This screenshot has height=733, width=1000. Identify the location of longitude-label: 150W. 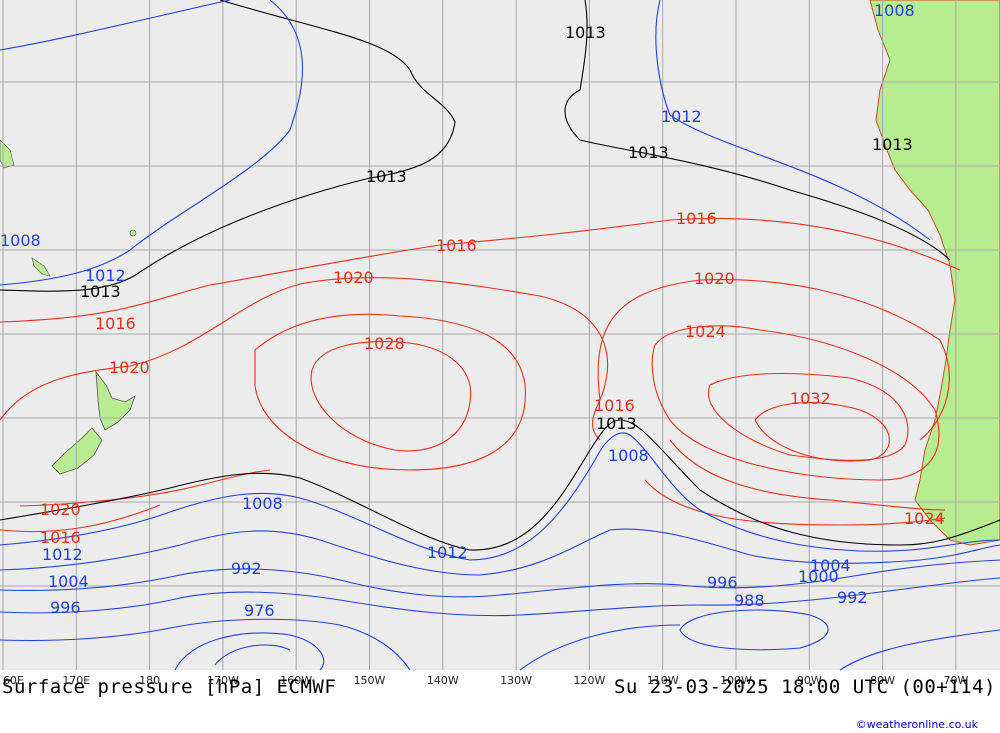
(370, 680).